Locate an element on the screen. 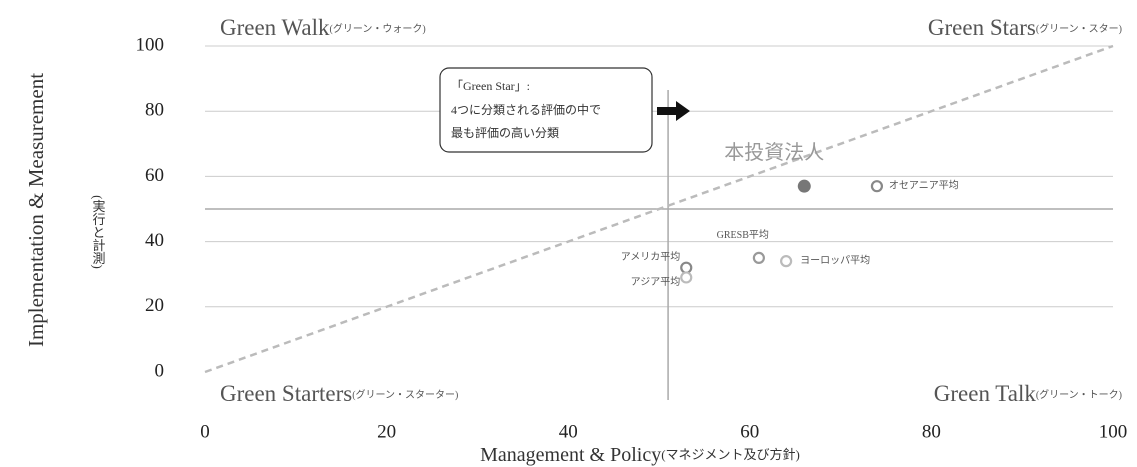 Image resolution: width=1137 pixels, height=467 pixels. x-axis-label-main: Management & Policy is located at coordinates (570, 455).